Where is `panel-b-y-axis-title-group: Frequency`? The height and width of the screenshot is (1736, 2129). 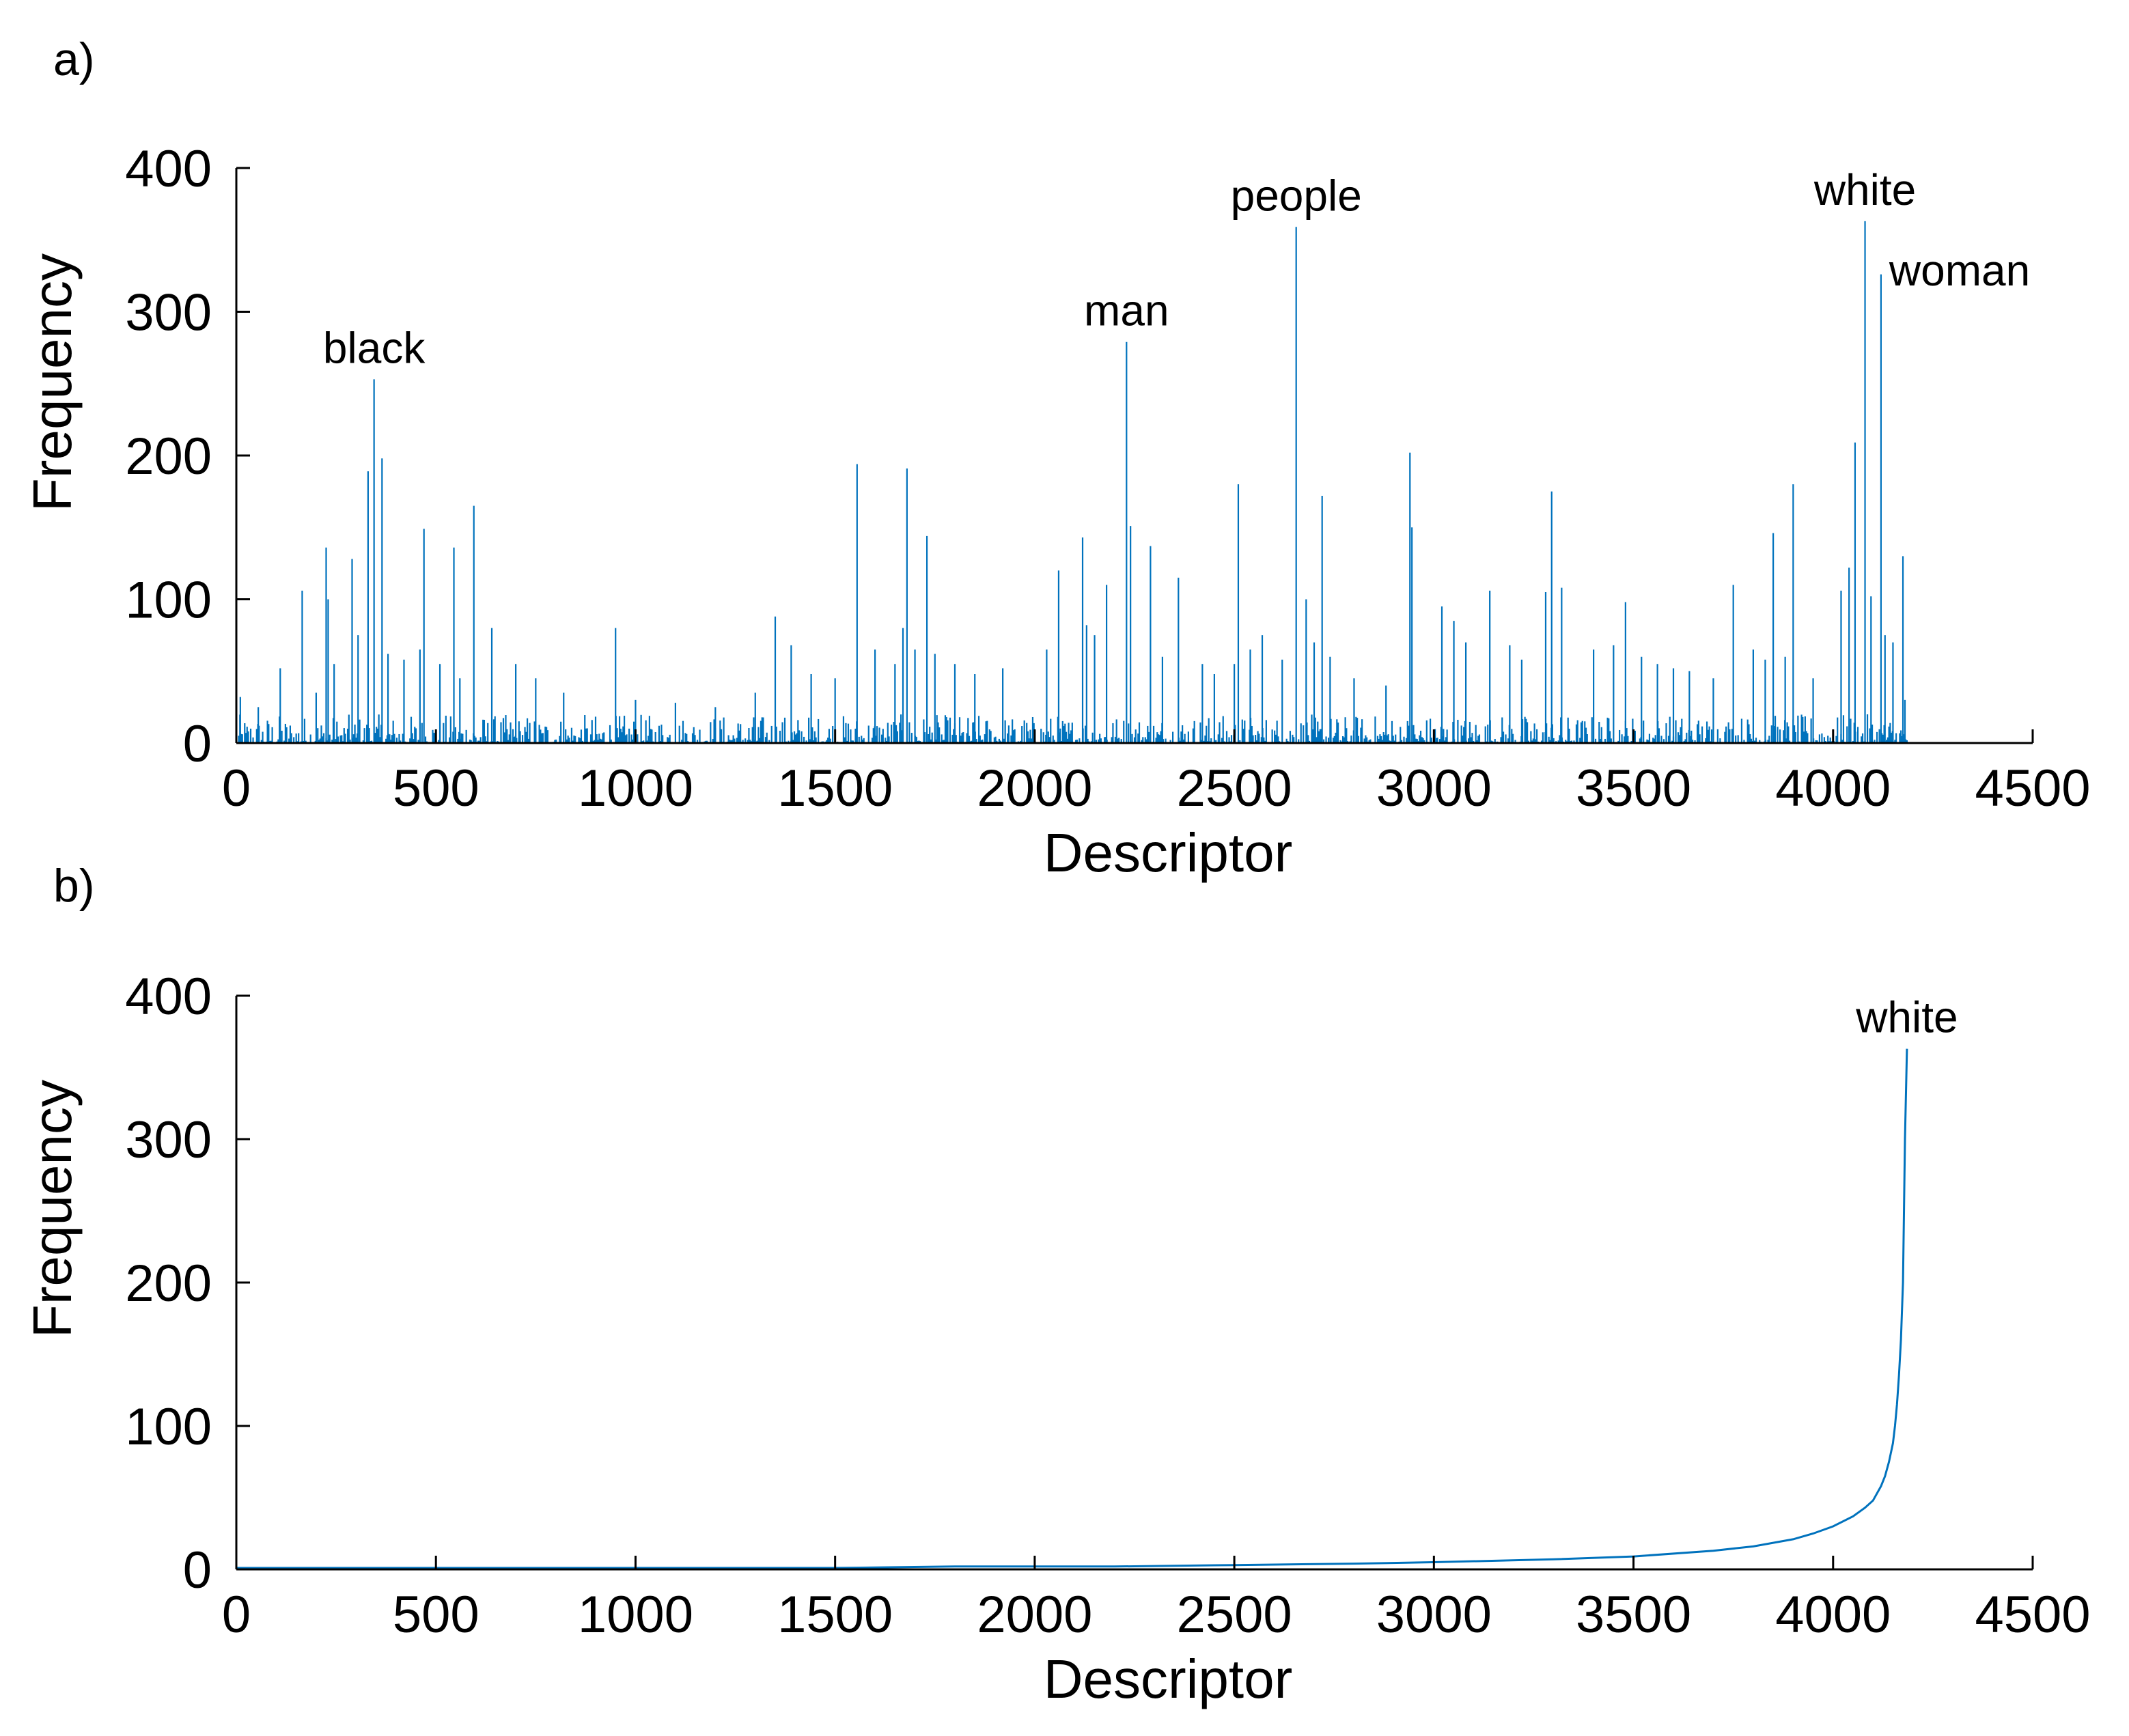
panel-b-y-axis-title-group: Frequency is located at coordinates (53, 1209).